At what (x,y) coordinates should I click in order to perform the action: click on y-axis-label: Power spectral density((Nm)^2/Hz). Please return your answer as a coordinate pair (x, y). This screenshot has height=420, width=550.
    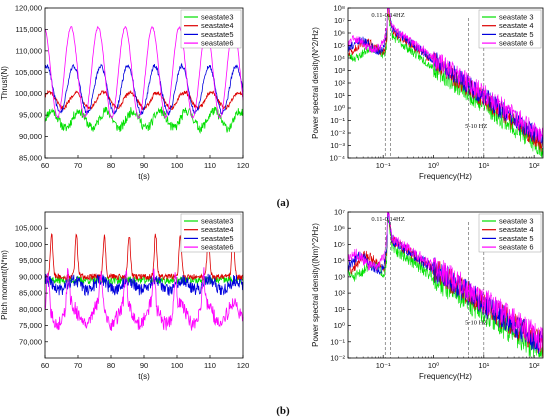
    Looking at the image, I should click on (315, 285).